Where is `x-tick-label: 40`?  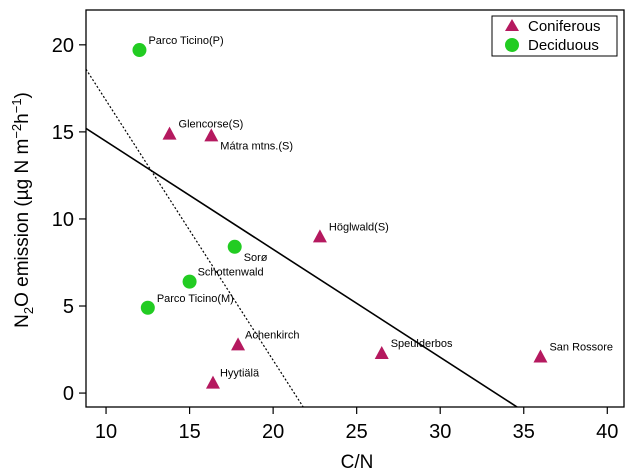 x-tick-label: 40 is located at coordinates (607, 432).